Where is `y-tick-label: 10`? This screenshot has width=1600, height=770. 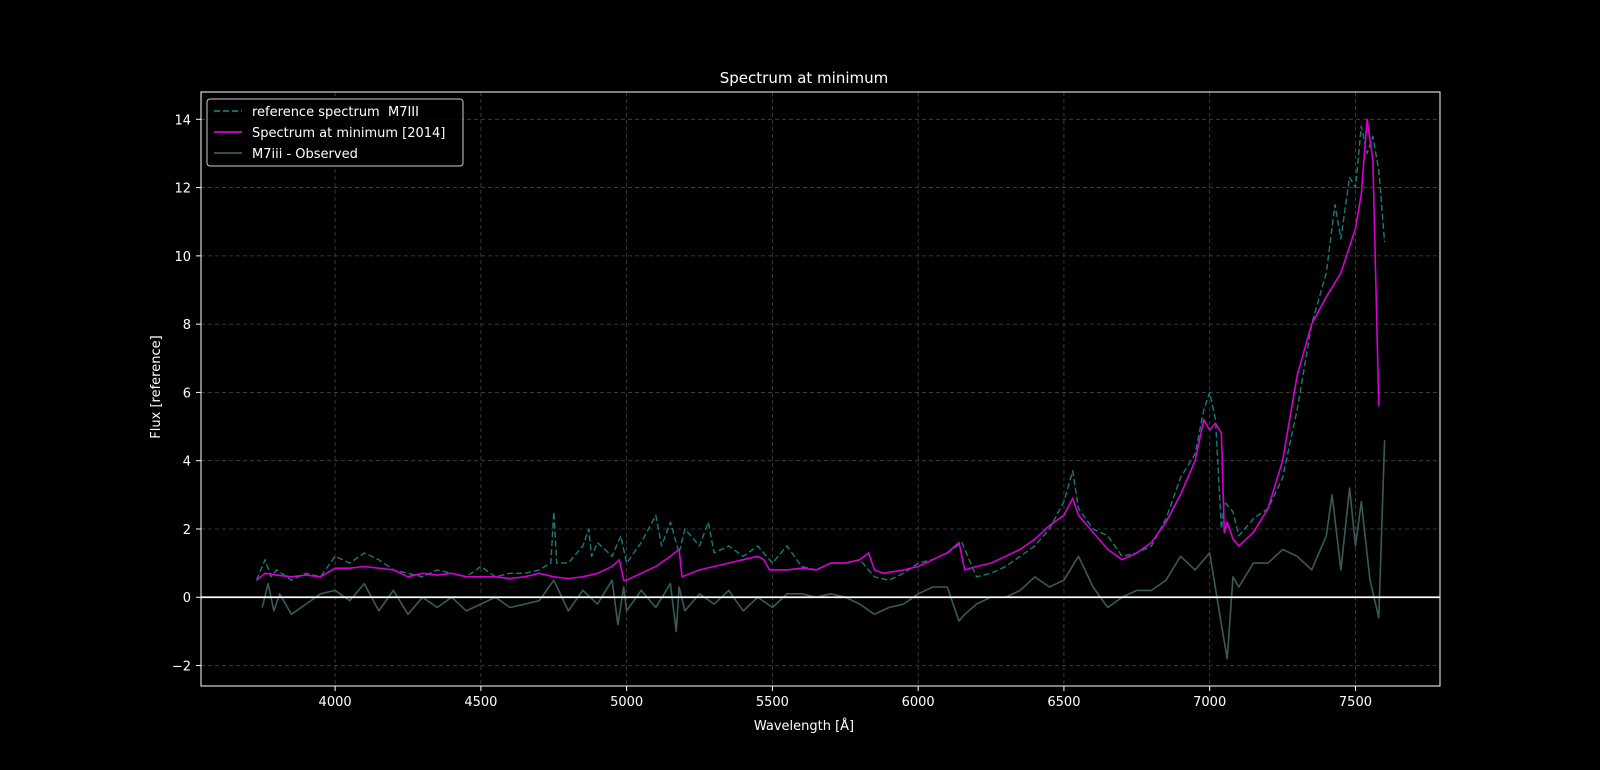
y-tick-label: 10 is located at coordinates (182, 257).